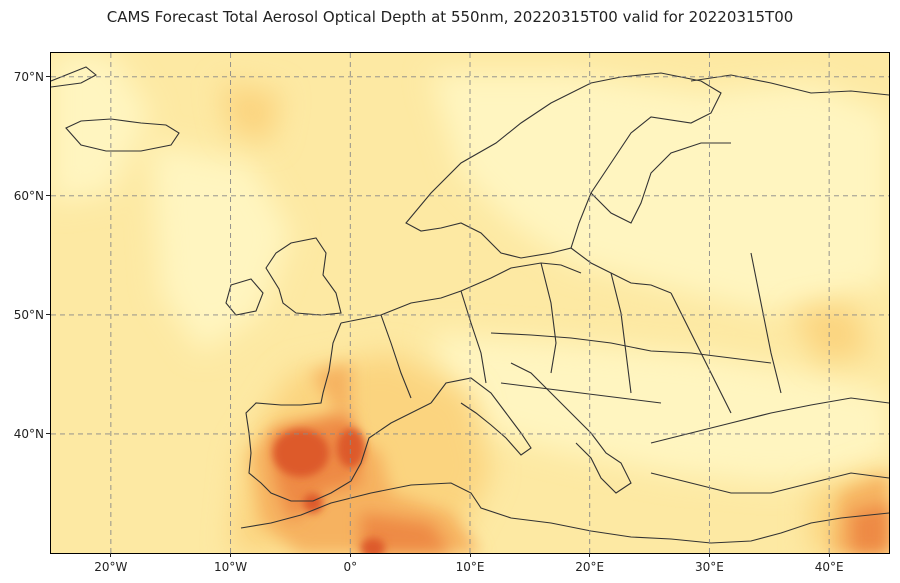 The height and width of the screenshot is (583, 900). I want to click on lon-tick-label: 20°W, so click(111, 567).